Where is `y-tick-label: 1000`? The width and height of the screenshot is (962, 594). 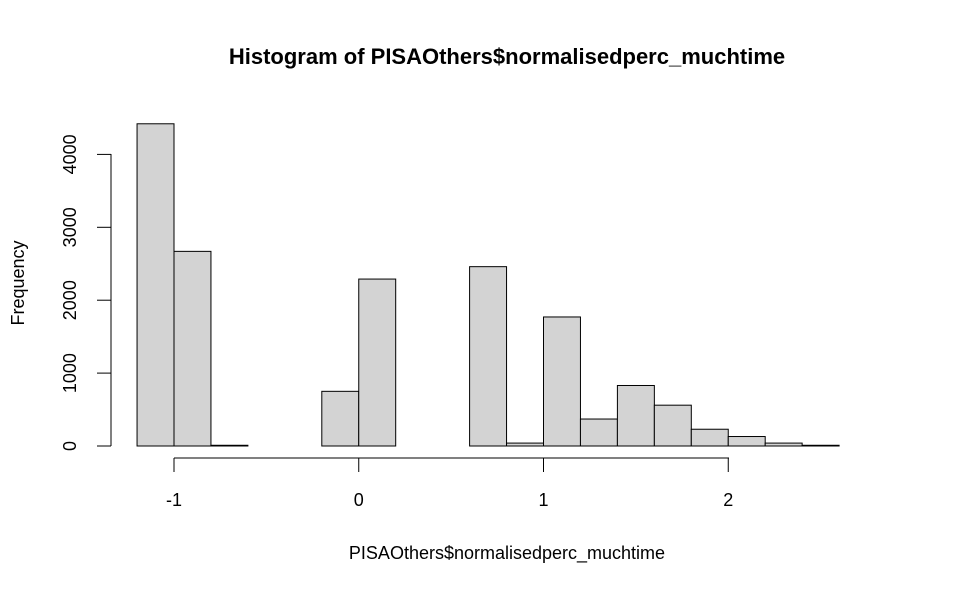 y-tick-label: 1000 is located at coordinates (70, 373).